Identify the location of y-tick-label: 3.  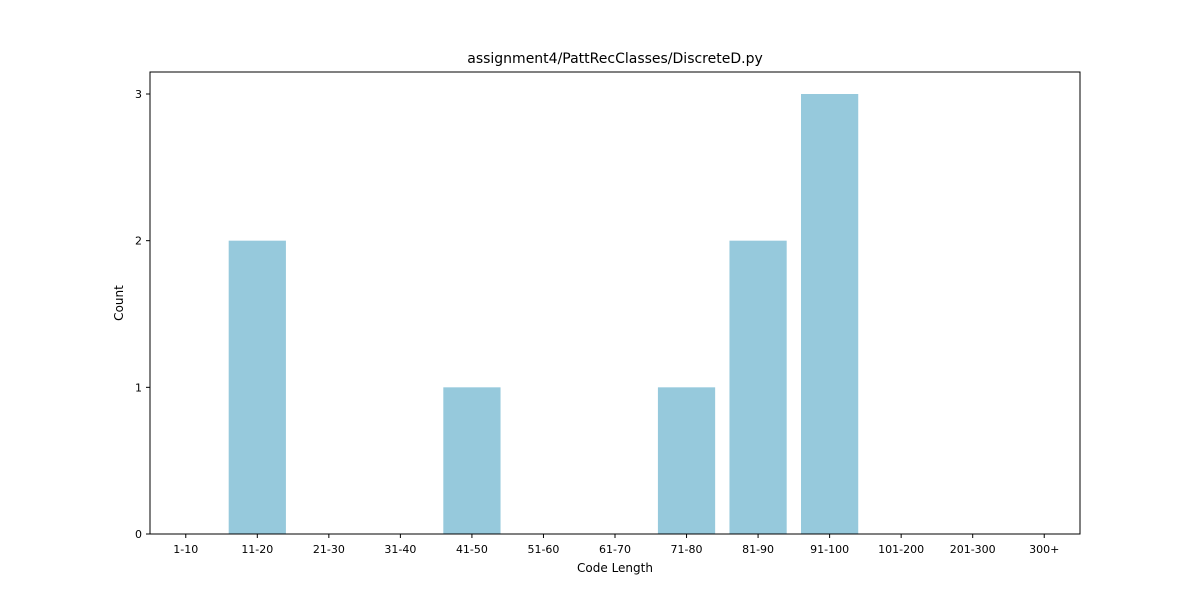
(138, 94).